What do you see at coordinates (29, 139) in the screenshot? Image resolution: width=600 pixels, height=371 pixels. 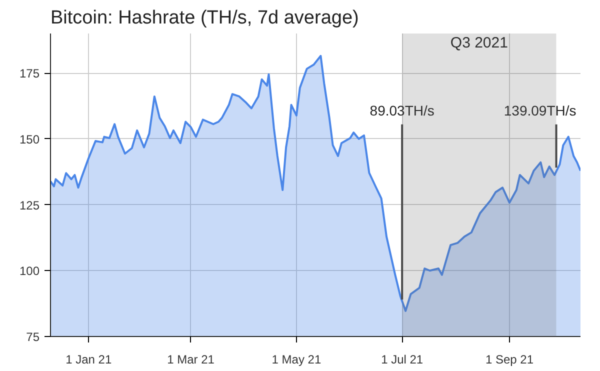 I see `y-tick-label: 150` at bounding box center [29, 139].